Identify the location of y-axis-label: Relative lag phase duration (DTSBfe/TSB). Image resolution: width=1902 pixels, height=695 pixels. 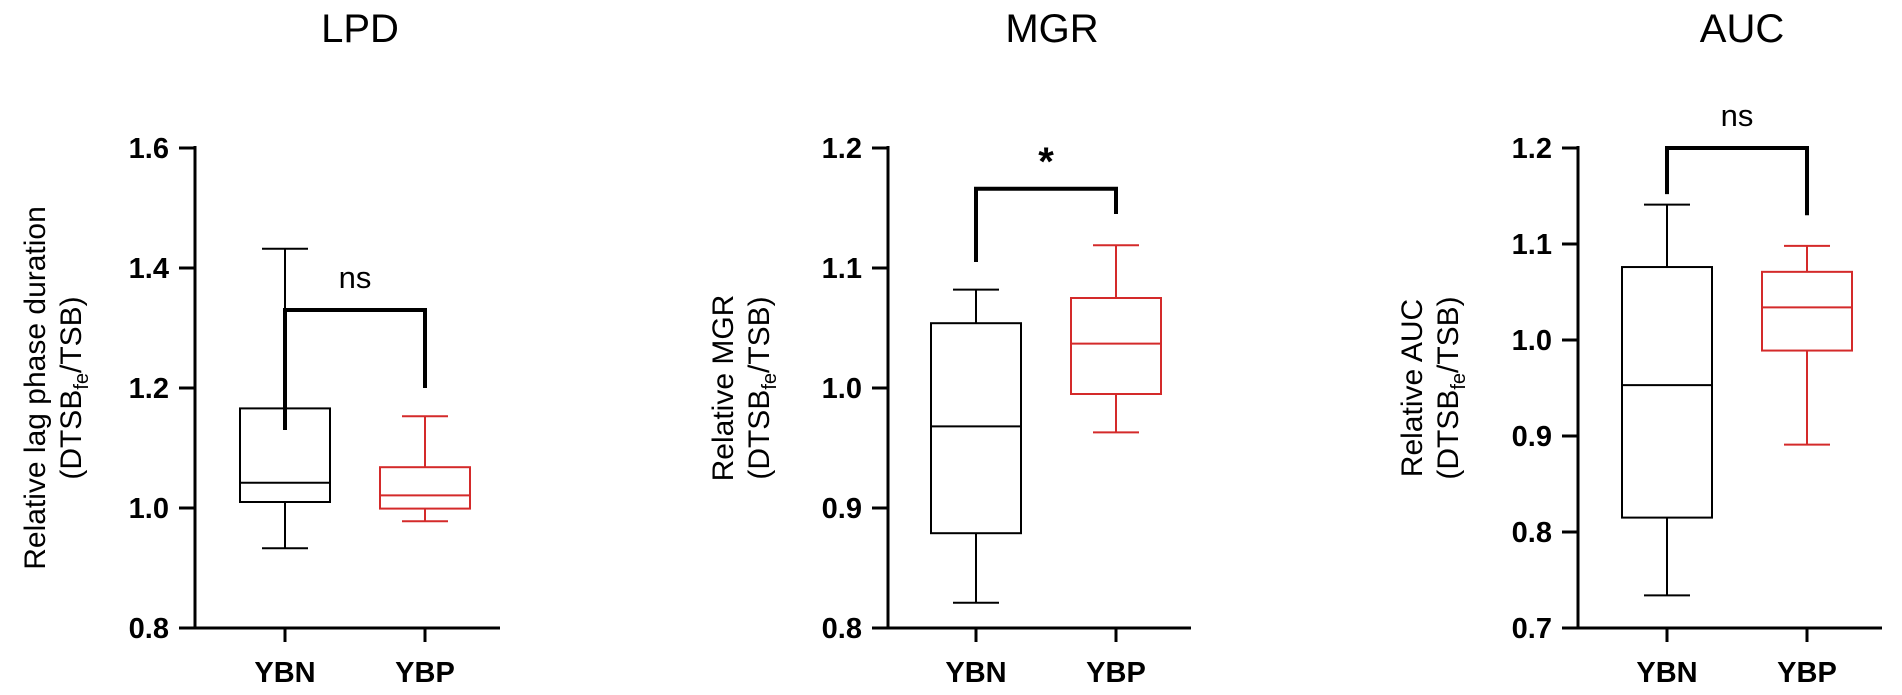
(56, 388).